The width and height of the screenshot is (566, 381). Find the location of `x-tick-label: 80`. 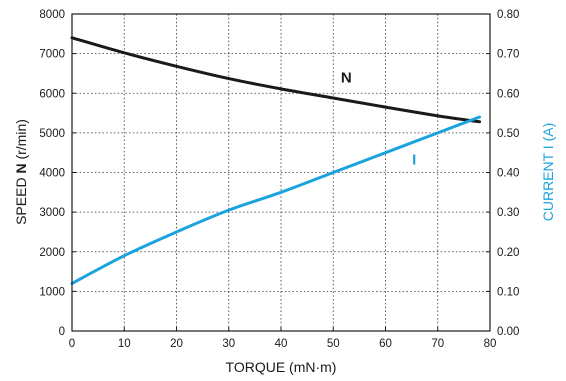

x-tick-label: 80 is located at coordinates (490, 344).